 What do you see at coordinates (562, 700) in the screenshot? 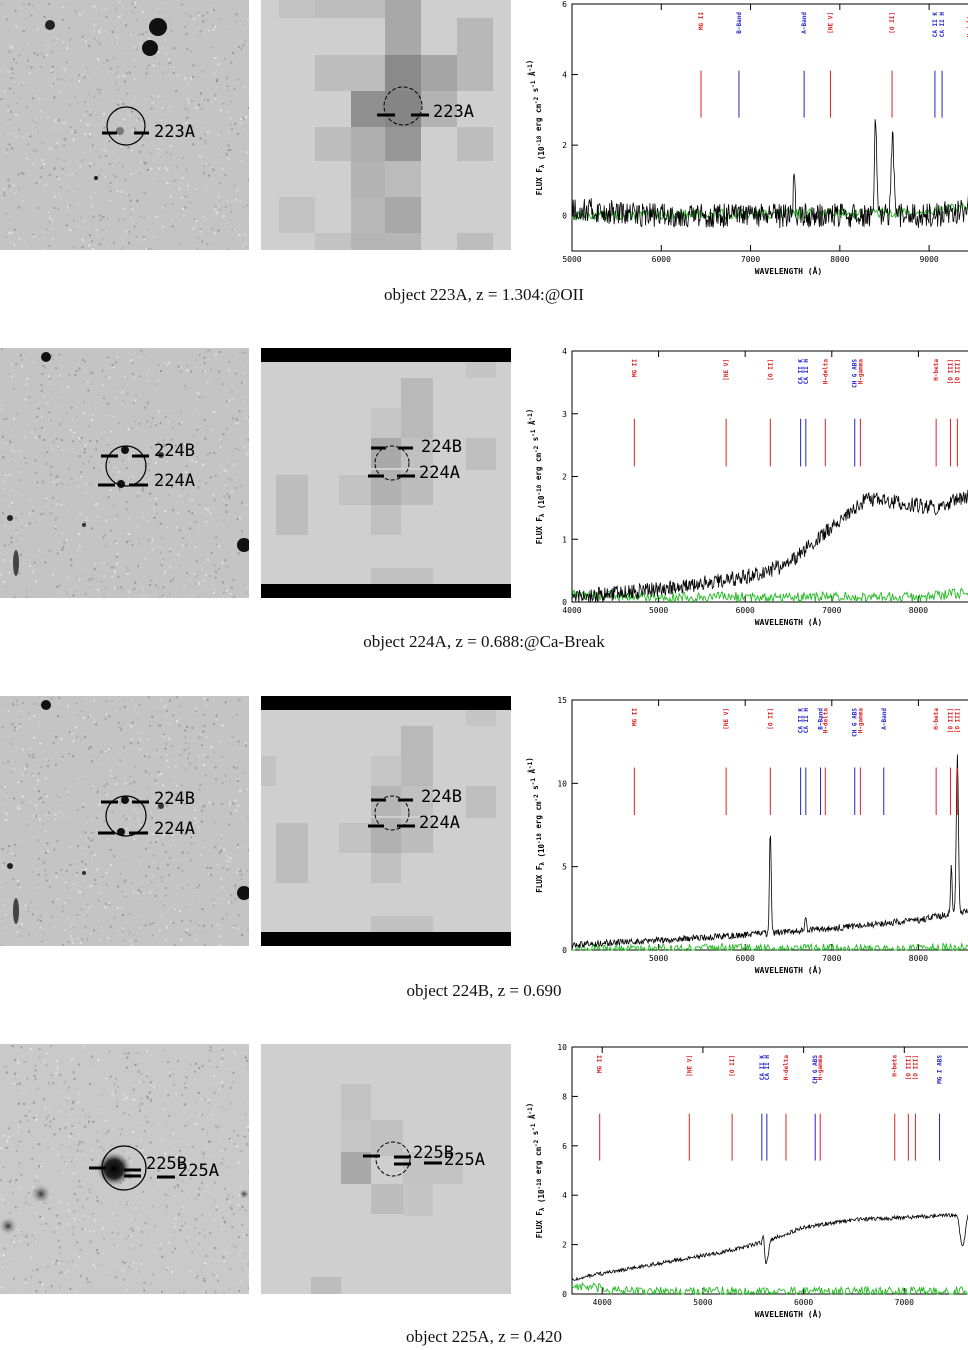
I see `y-tick-label: 15` at bounding box center [562, 700].